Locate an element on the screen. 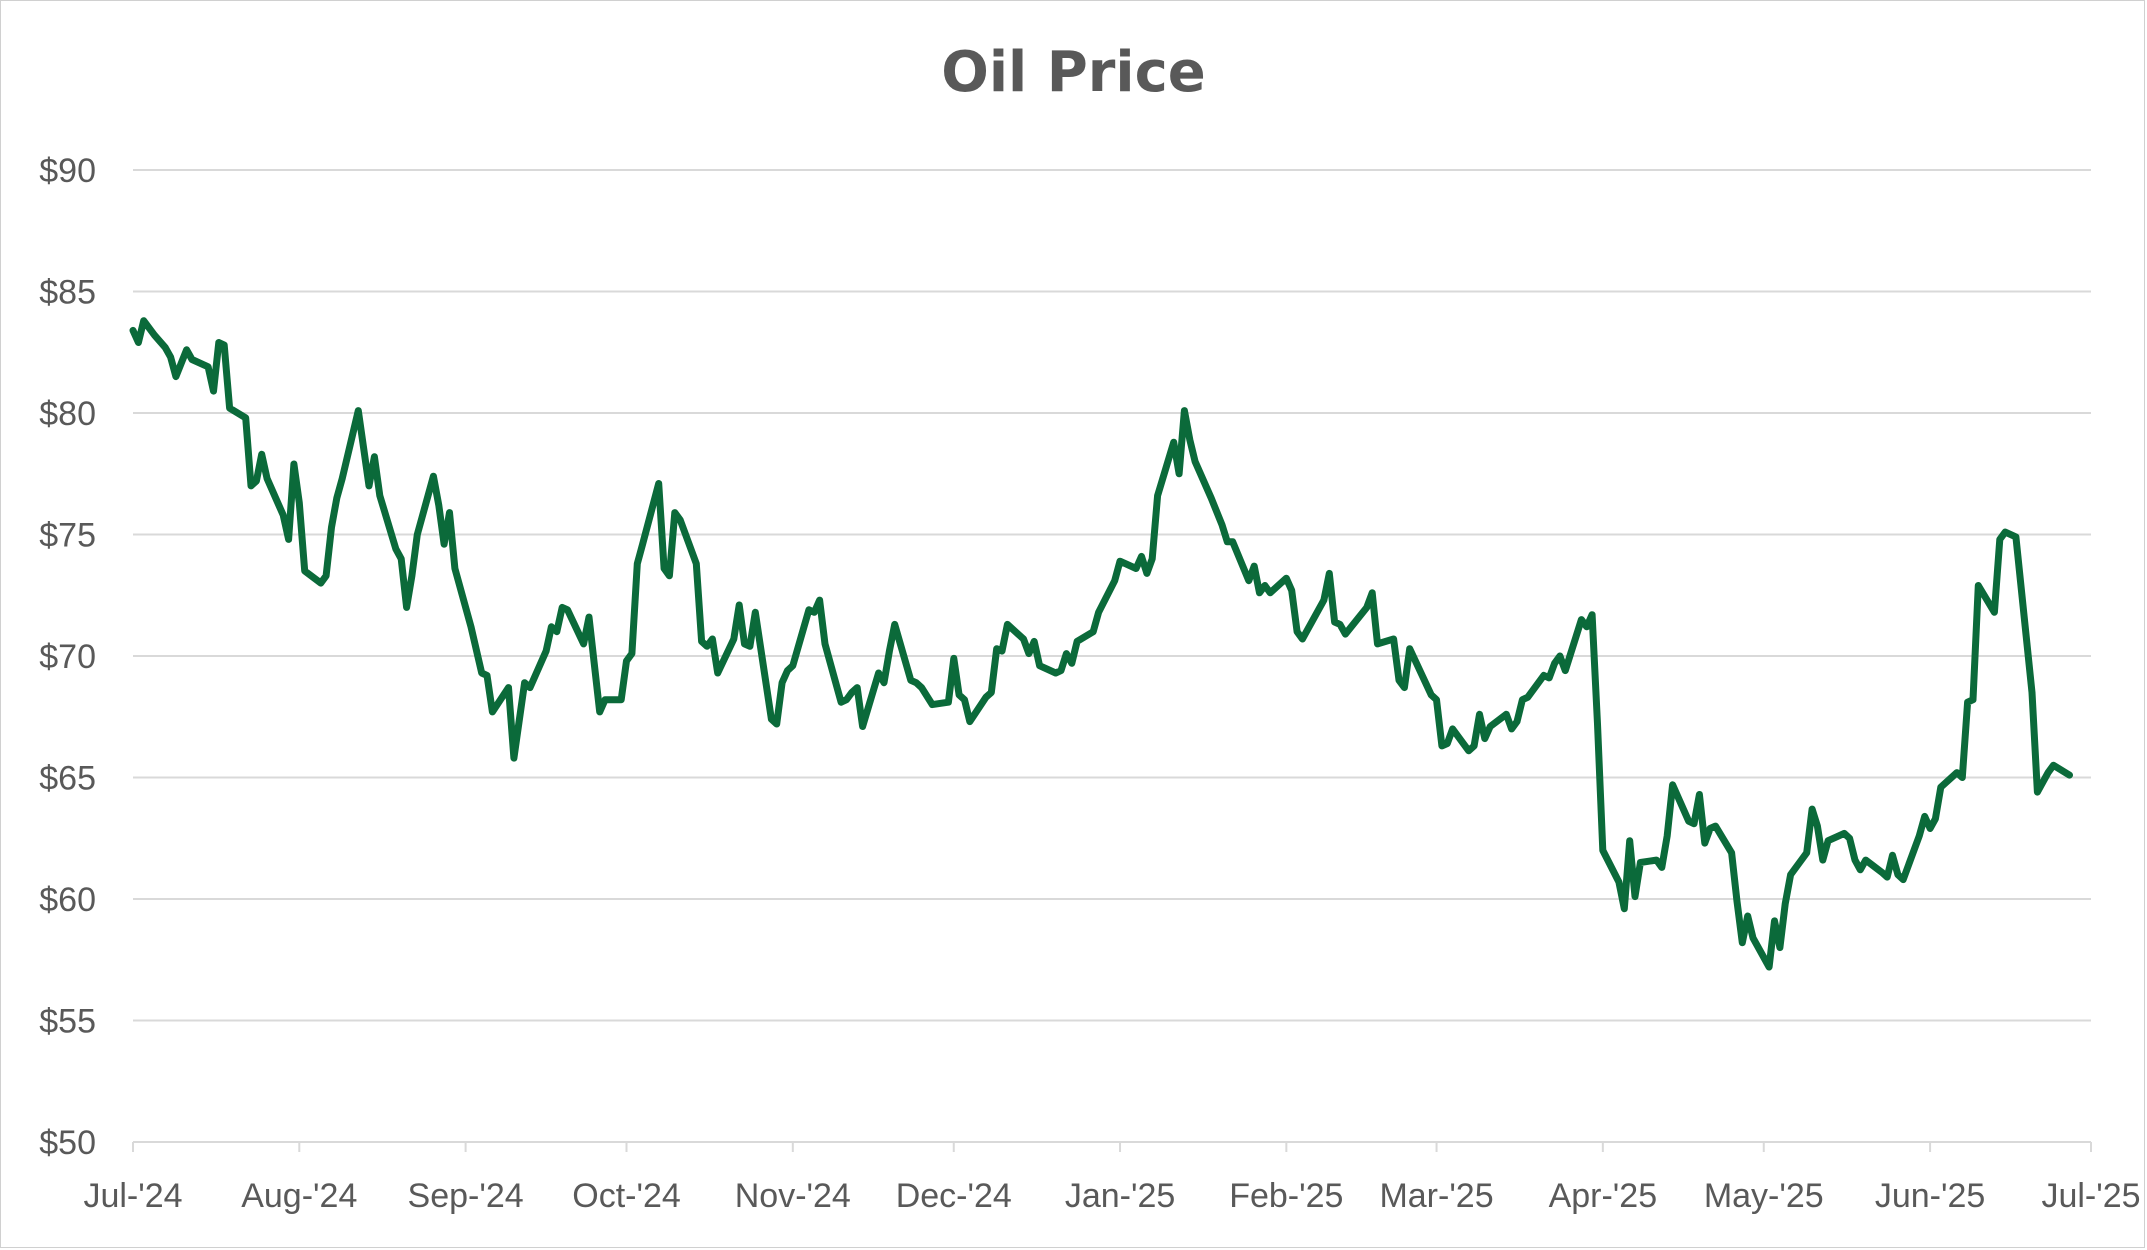 The height and width of the screenshot is (1250, 2147). x-tick-label: May-'25 is located at coordinates (1764, 1196).